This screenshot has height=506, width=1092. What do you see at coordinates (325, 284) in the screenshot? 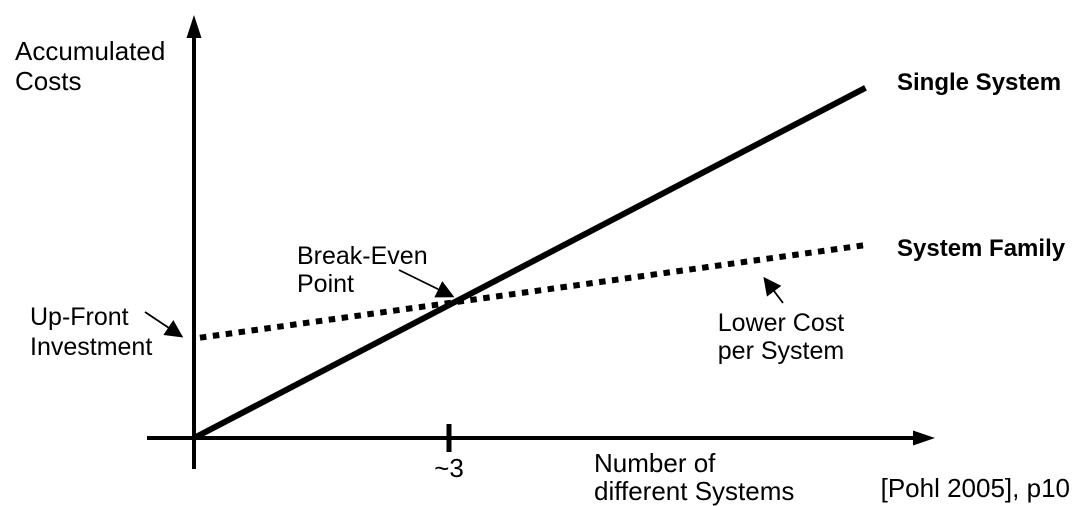
I see `break-even-label-line2: Point` at bounding box center [325, 284].